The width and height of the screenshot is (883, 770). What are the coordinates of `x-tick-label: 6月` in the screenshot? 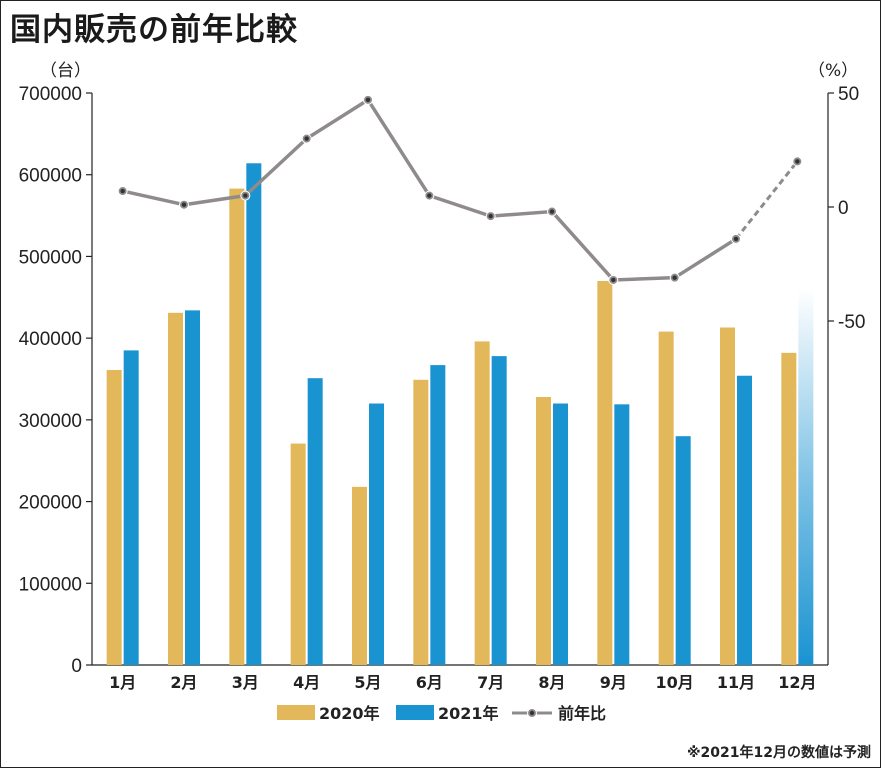 It's located at (429, 682).